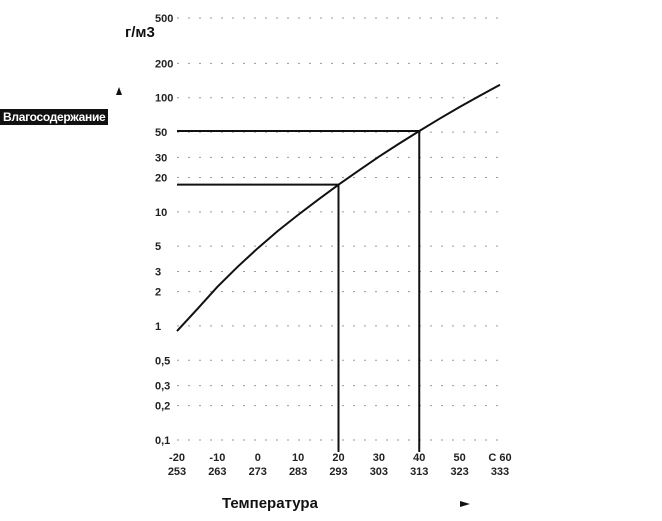 This screenshot has height=521, width=662. I want to click on y-tick-label: 0,3, so click(162, 387).